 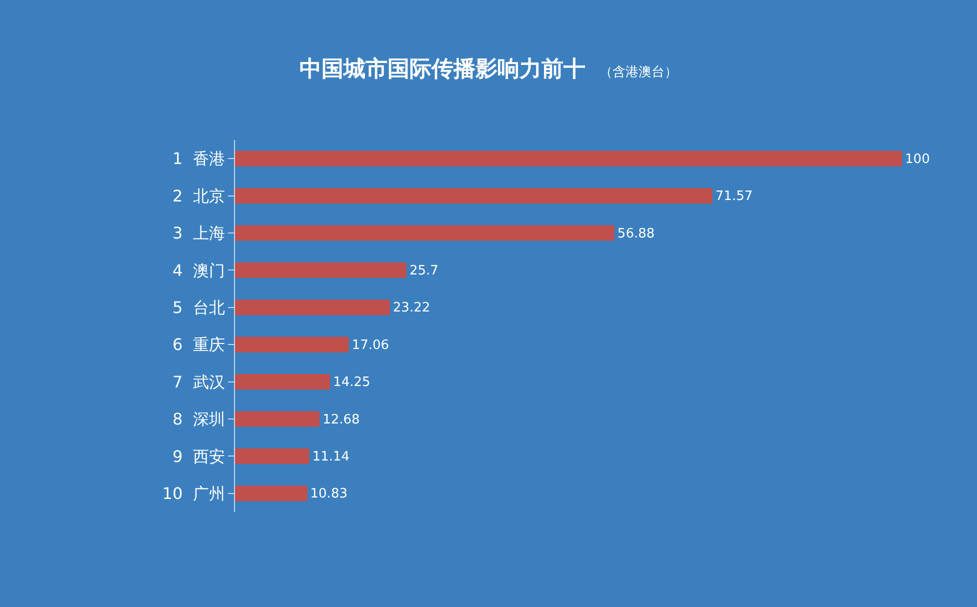 I want to click on data-label: 71.57, so click(x=734, y=196).